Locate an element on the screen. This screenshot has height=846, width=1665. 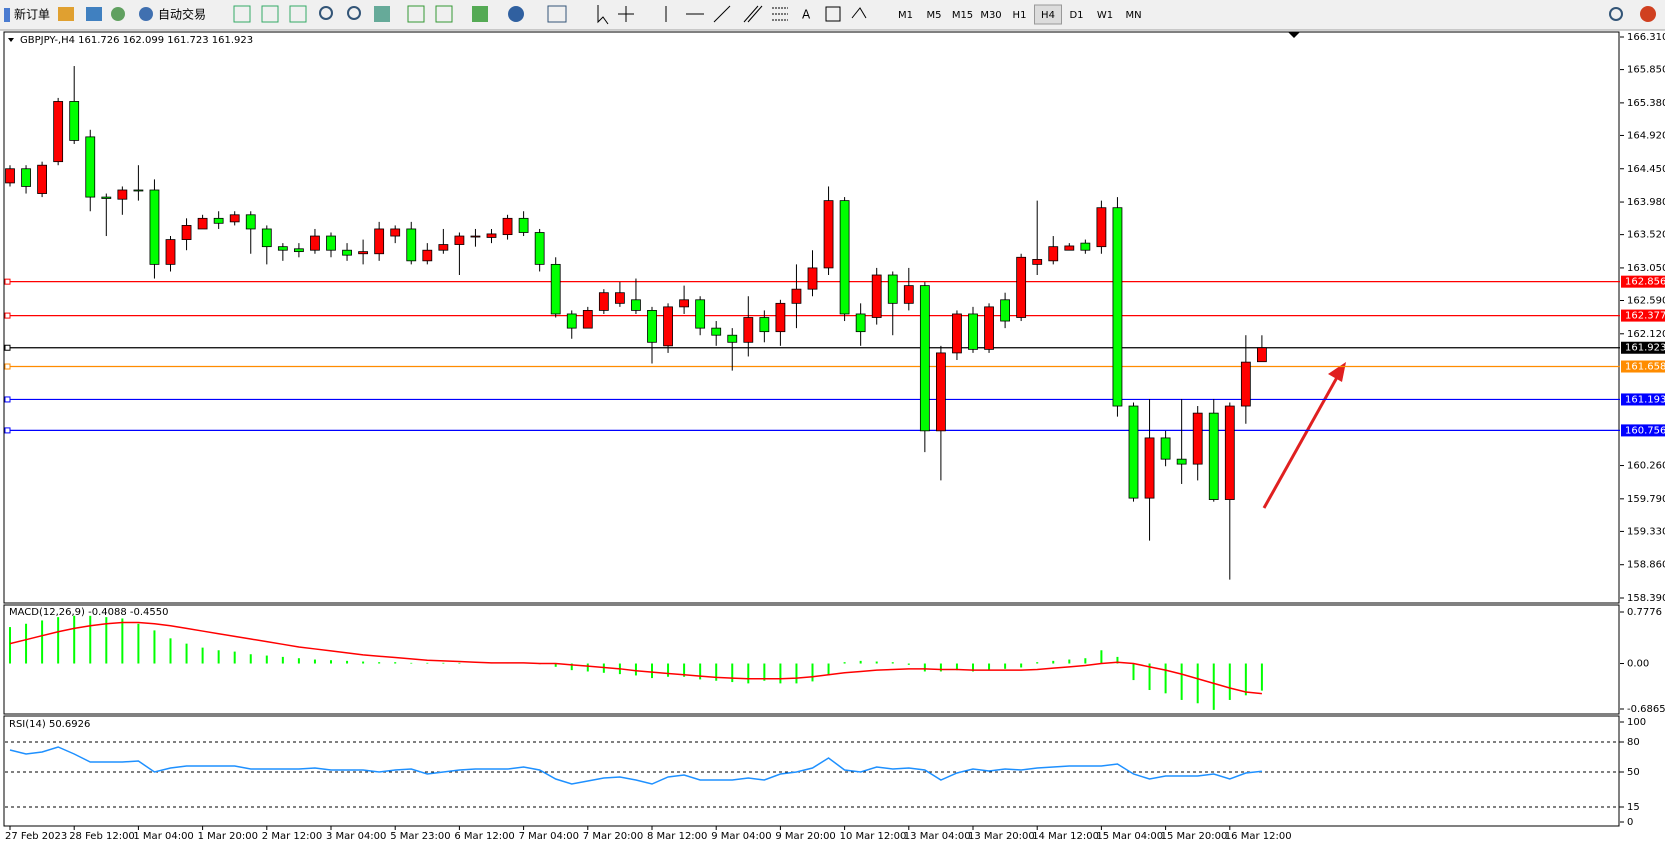
rsi-tick-label: 100 is located at coordinates (1636, 722).